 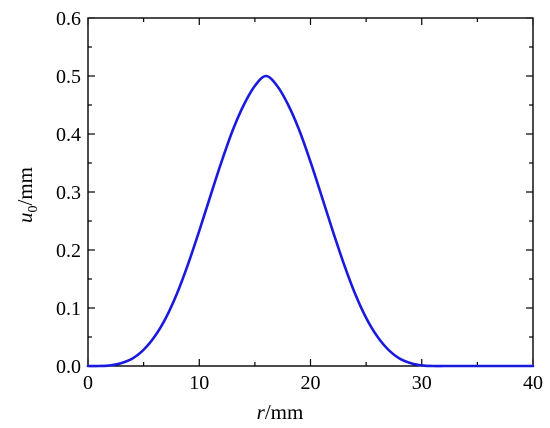 What do you see at coordinates (25, 218) in the screenshot?
I see `y-axis-variable: u` at bounding box center [25, 218].